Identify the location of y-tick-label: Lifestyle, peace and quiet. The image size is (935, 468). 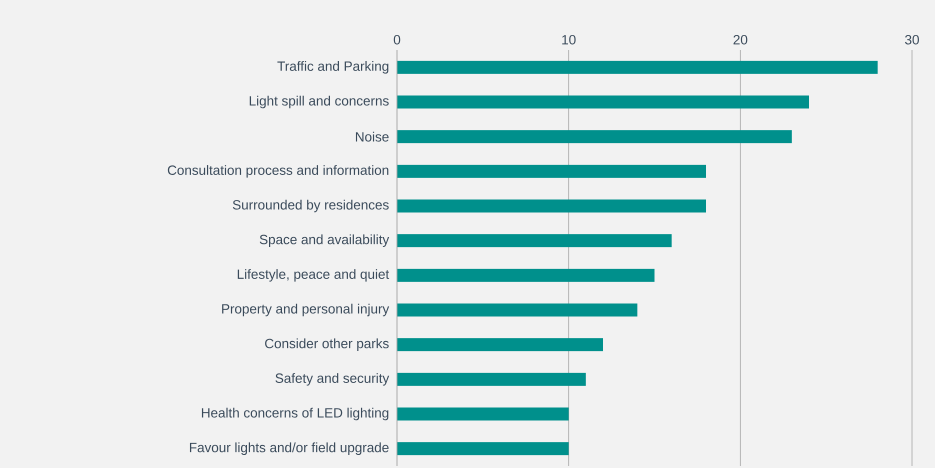
(314, 275).